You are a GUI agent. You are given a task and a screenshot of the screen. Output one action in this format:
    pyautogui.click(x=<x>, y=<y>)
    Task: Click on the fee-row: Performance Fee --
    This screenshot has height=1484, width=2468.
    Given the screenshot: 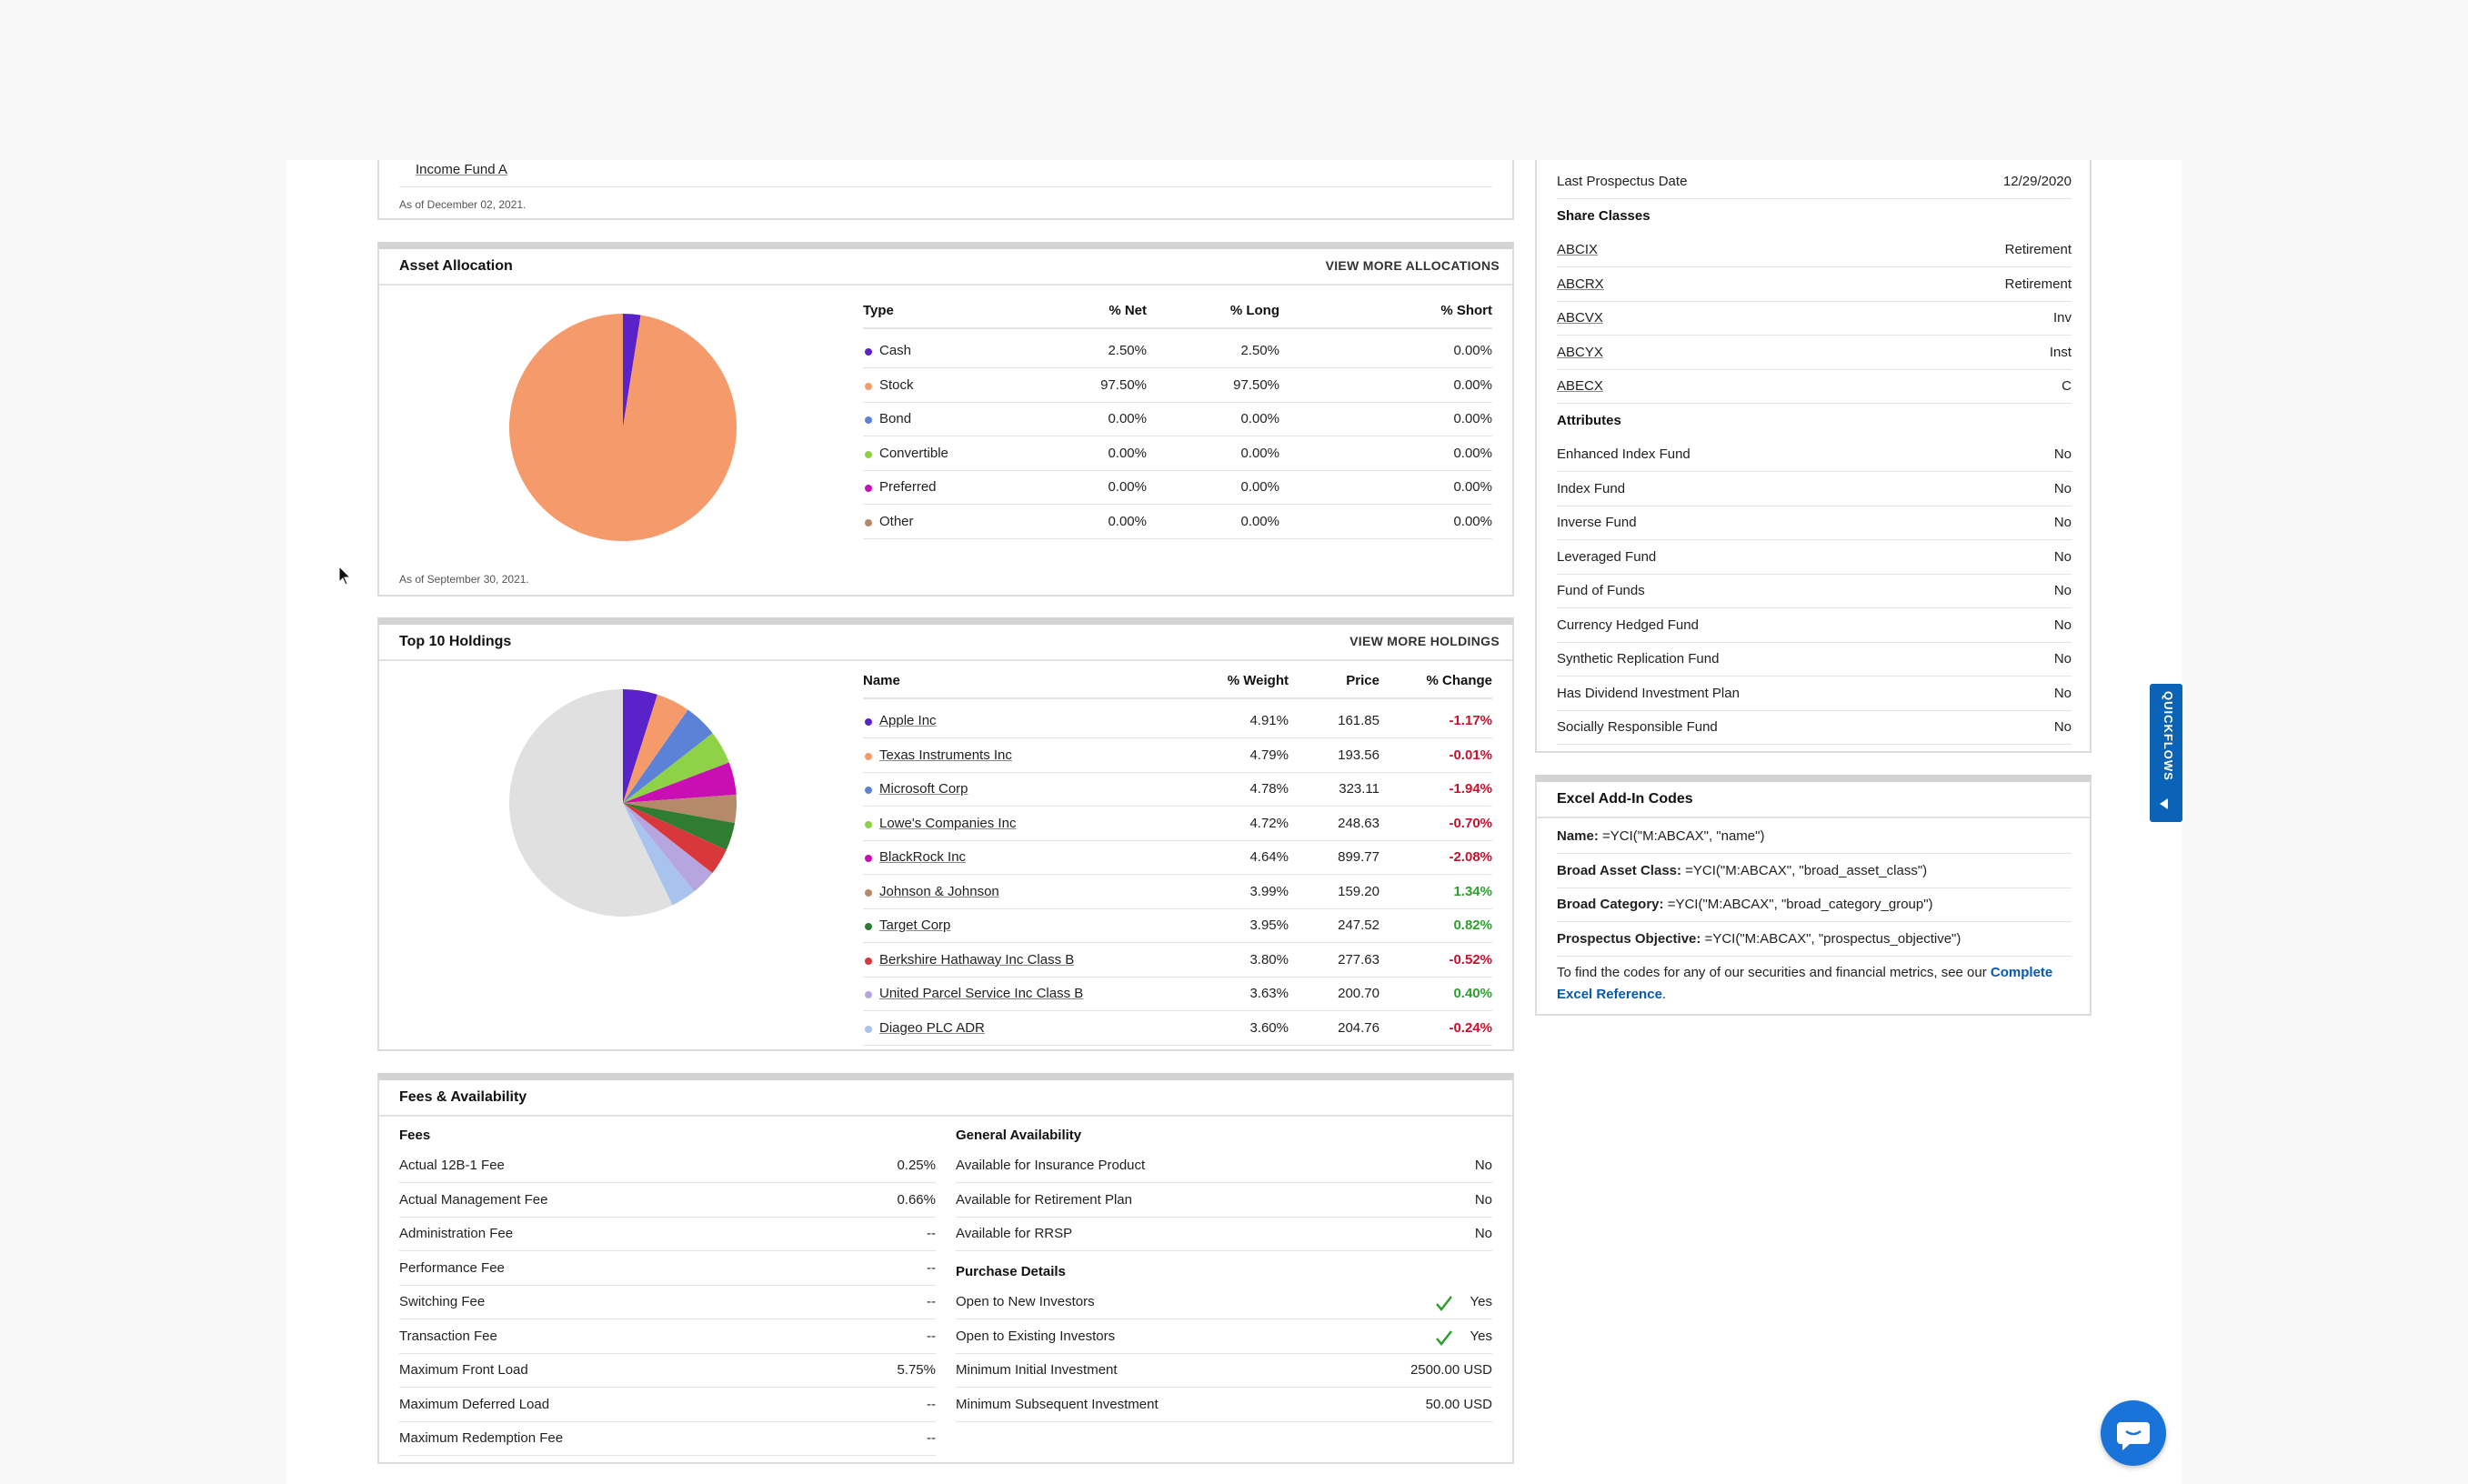 What is the action you would take?
    pyautogui.click(x=667, y=1269)
    